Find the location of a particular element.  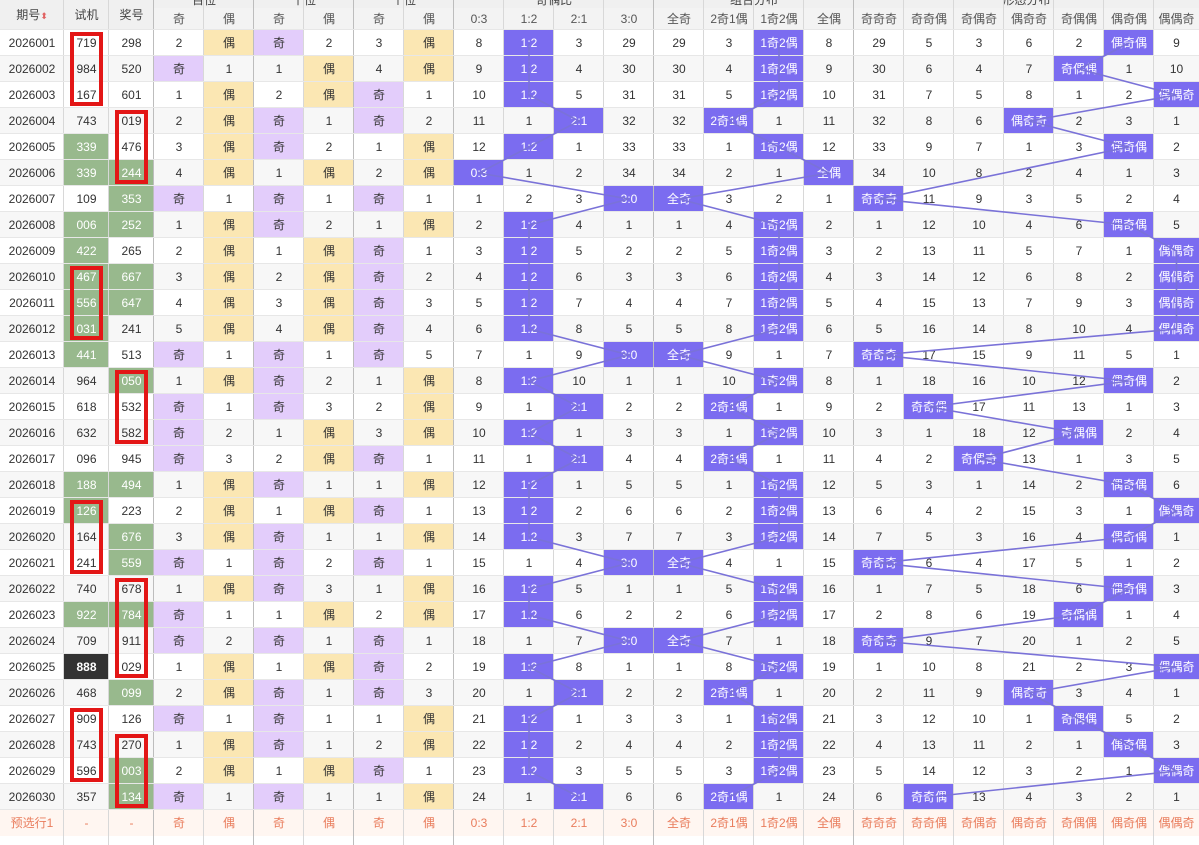

group-header-5: 形态分布 is located at coordinates (1026, 4).